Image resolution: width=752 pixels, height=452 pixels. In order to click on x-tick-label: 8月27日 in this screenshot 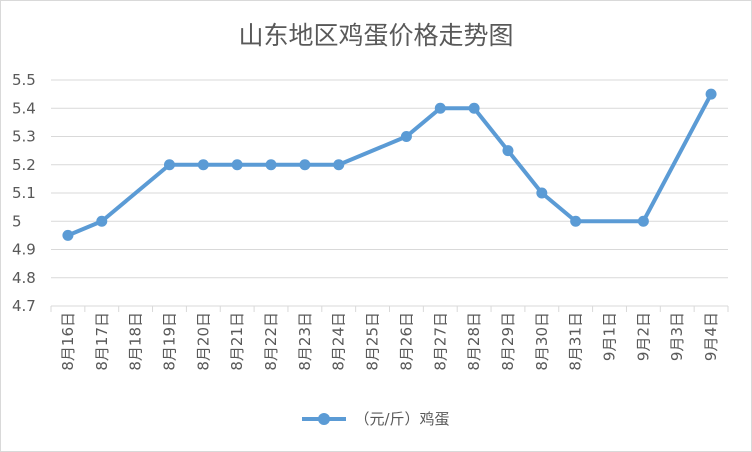, I will do `click(440, 341)`.